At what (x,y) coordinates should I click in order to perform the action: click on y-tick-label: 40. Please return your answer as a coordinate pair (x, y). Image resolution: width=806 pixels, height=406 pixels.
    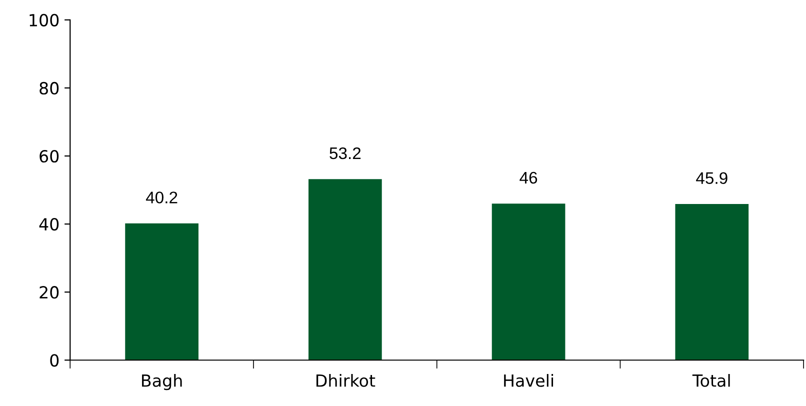
    Looking at the image, I should click on (49, 224).